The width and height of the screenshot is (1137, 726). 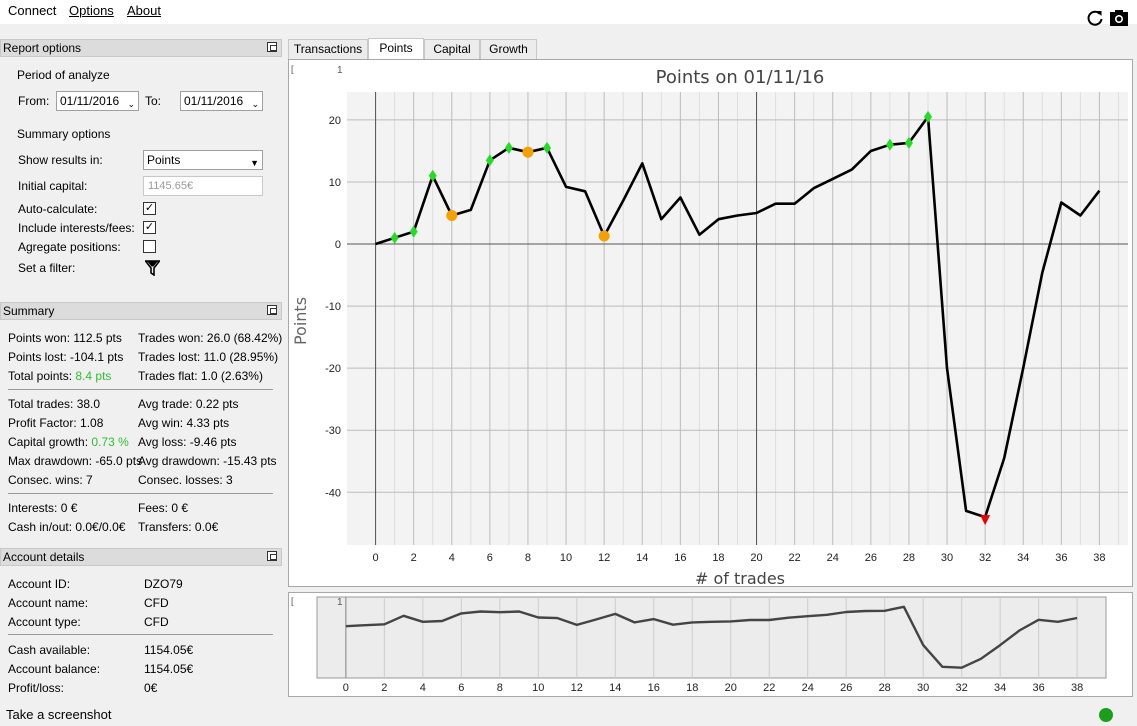 I want to click on x-tick-label: 16, so click(x=680, y=558).